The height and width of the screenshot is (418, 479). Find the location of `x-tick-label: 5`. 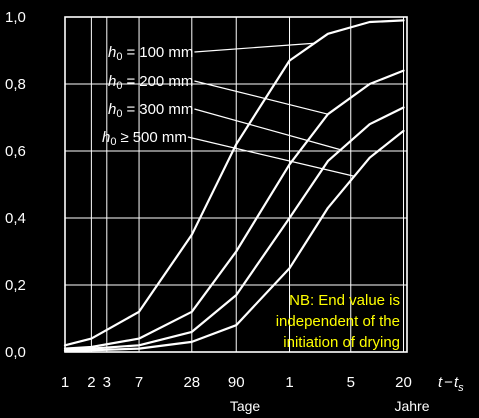

x-tick-label: 5 is located at coordinates (351, 382).